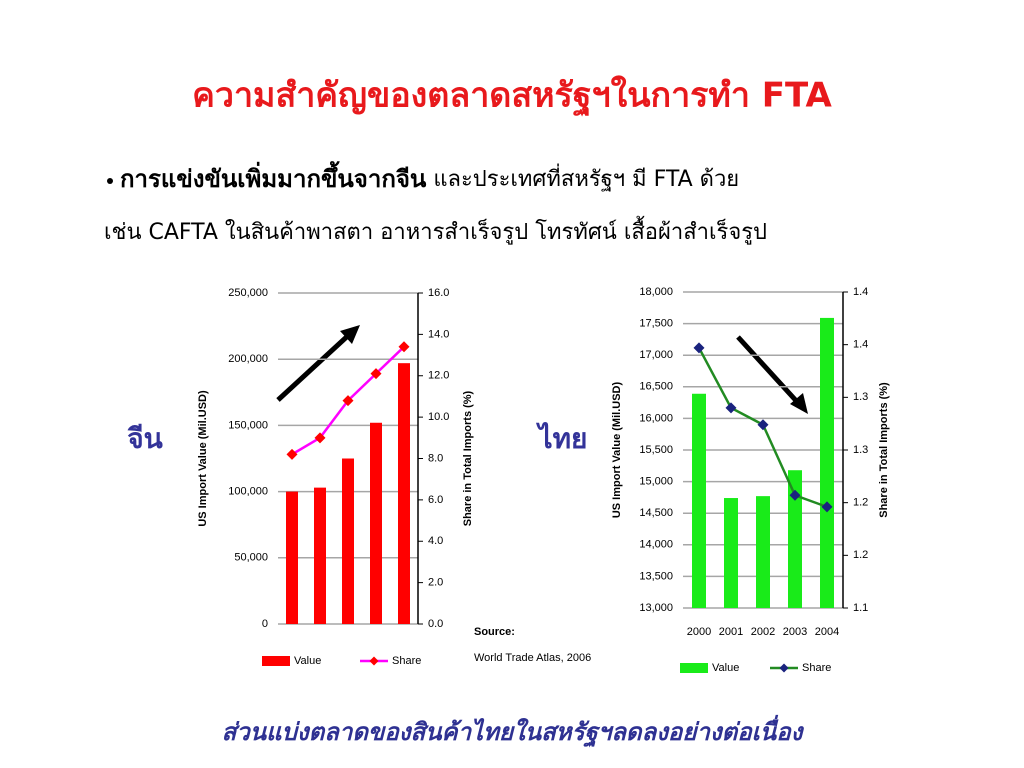 Image resolution: width=1024 pixels, height=768 pixels. Describe the element at coordinates (656, 450) in the screenshot. I see `y-tick-label: 15,500` at that location.